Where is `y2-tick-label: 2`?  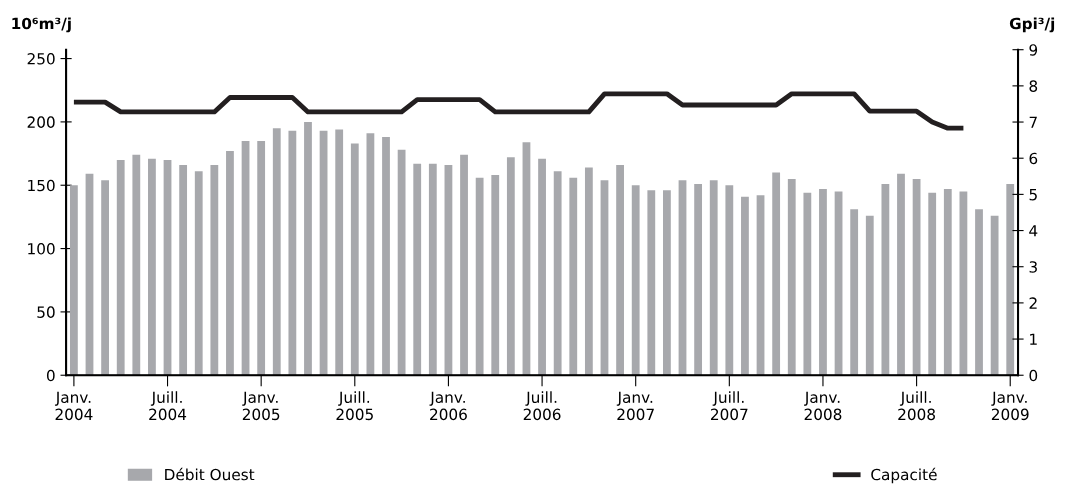 y2-tick-label: 2 is located at coordinates (1033, 303).